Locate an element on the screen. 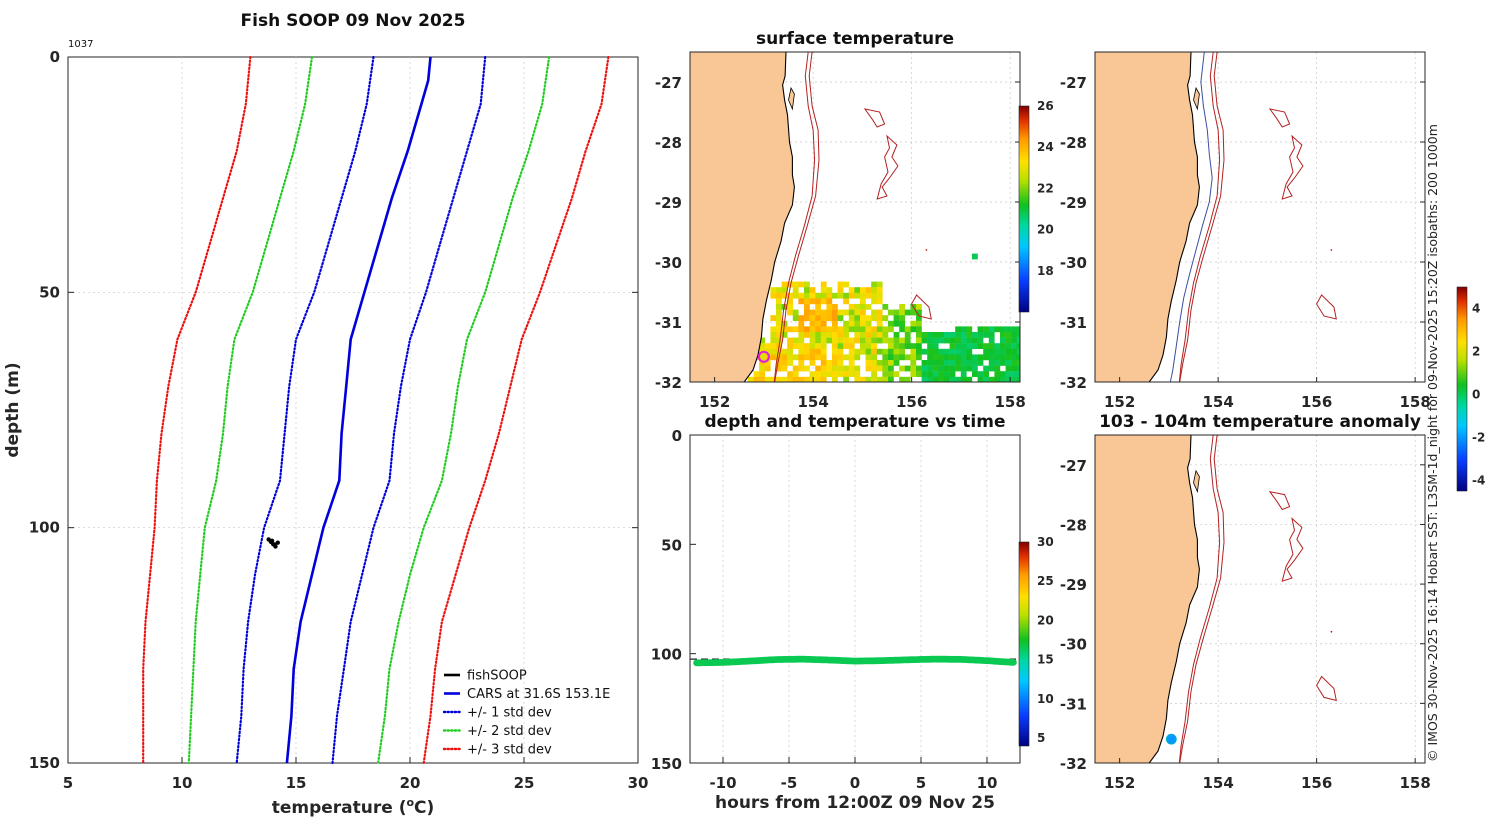  anom-y-tick-label: -29 is located at coordinates (1073, 585).